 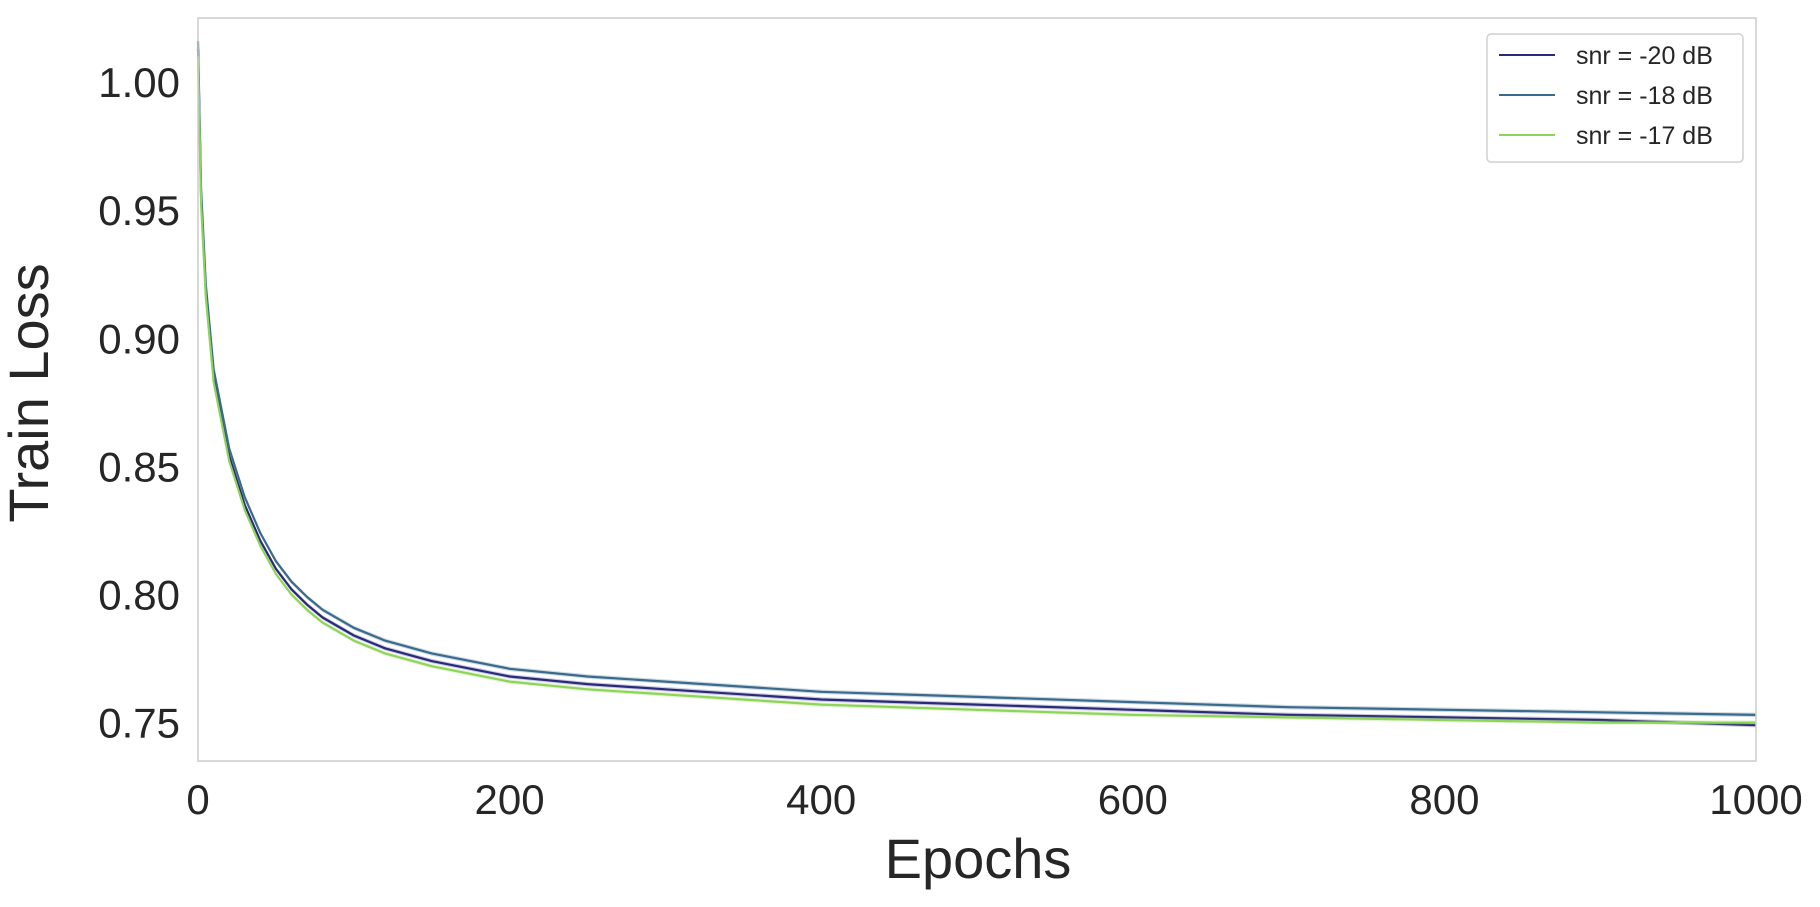 I want to click on legend: snr = -20 dB snr = -18 dB snr = -17 dB, so click(x=1615, y=98).